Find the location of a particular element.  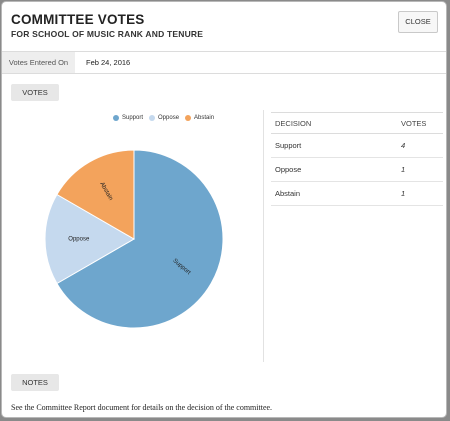

header-decision: DECISION is located at coordinates (334, 123).